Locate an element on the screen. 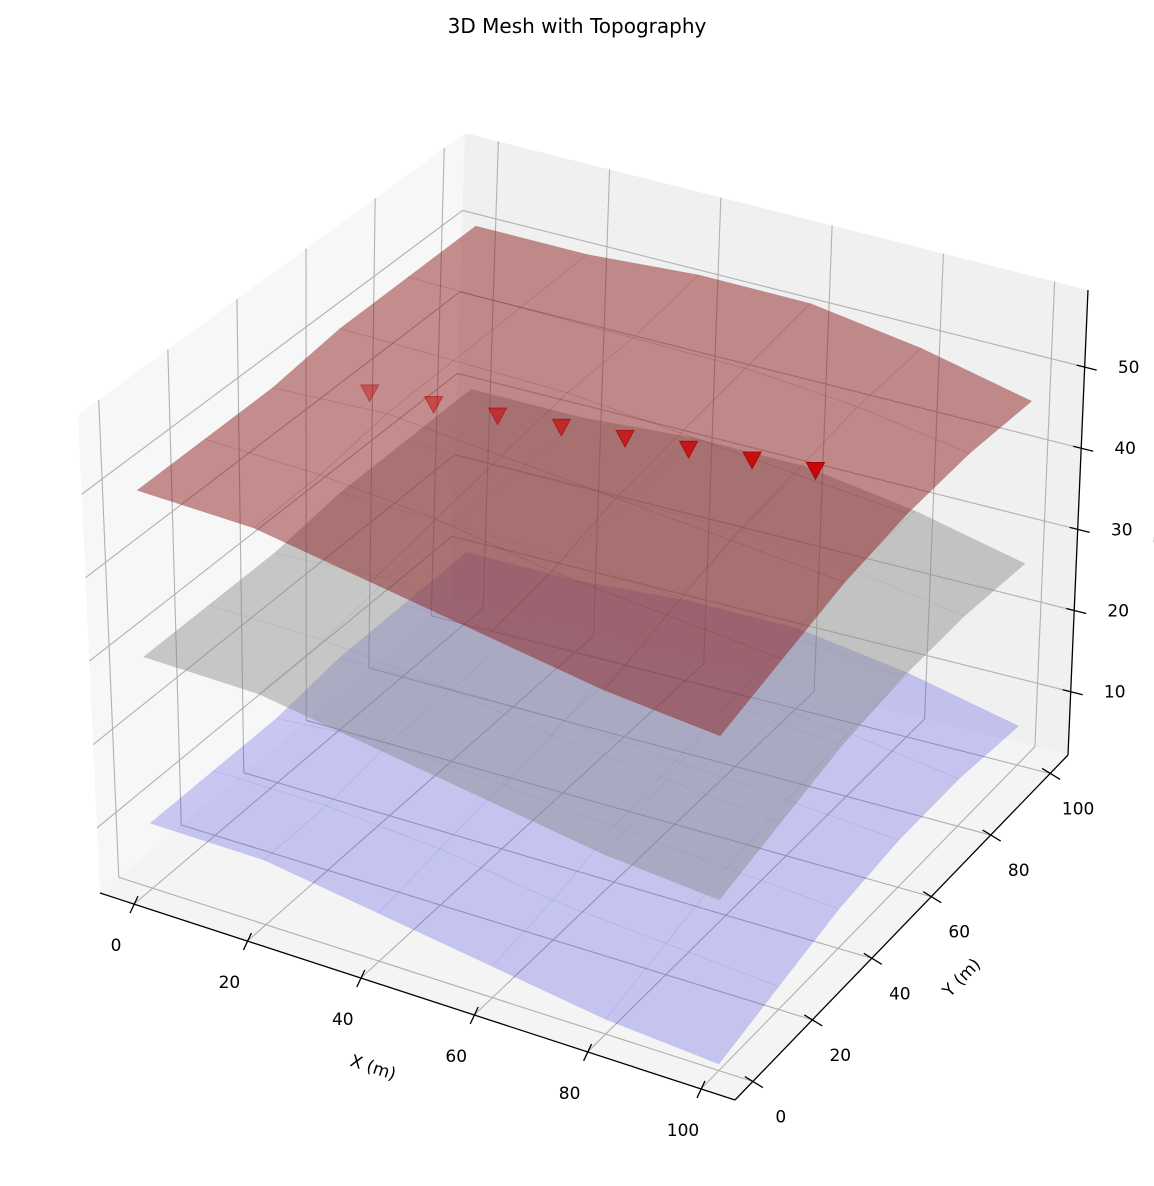  x-axis-line is located at coordinates (417, 996).